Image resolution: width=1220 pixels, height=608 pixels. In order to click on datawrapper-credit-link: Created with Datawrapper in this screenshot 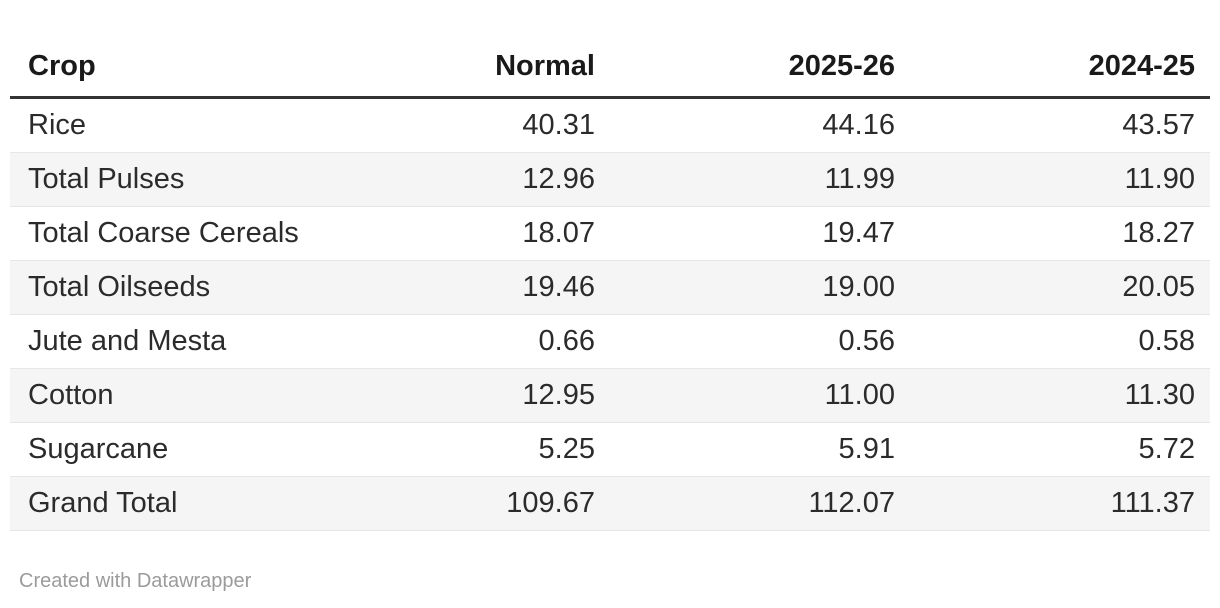, I will do `click(135, 581)`.